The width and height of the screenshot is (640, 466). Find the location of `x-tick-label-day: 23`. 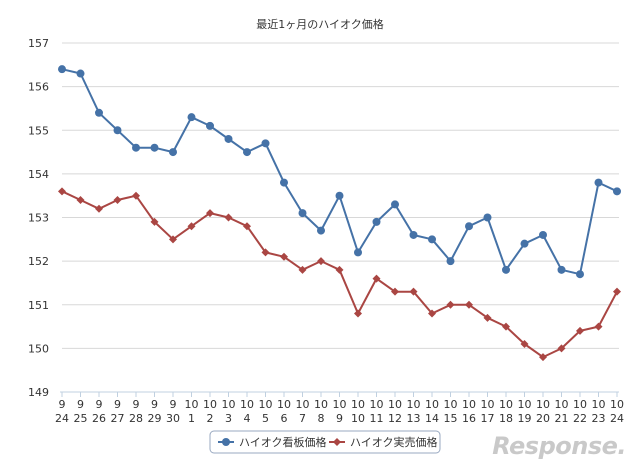

x-tick-label-day: 23 is located at coordinates (599, 418).